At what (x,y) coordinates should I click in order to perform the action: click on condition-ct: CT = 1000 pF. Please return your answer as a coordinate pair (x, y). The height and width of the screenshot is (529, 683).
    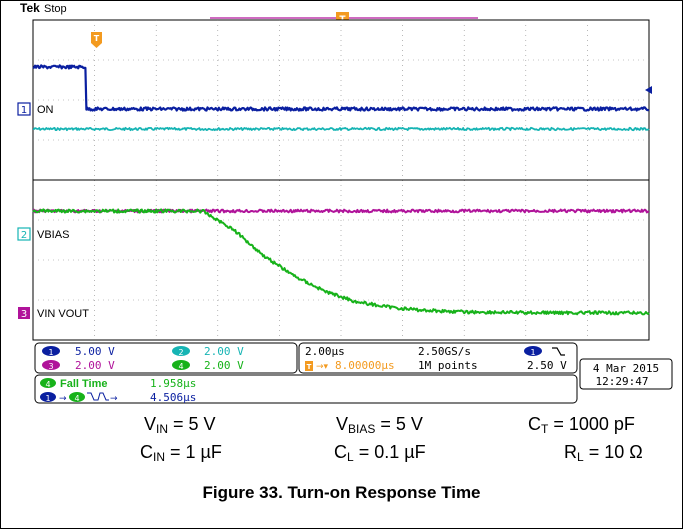
    Looking at the image, I should click on (581, 425).